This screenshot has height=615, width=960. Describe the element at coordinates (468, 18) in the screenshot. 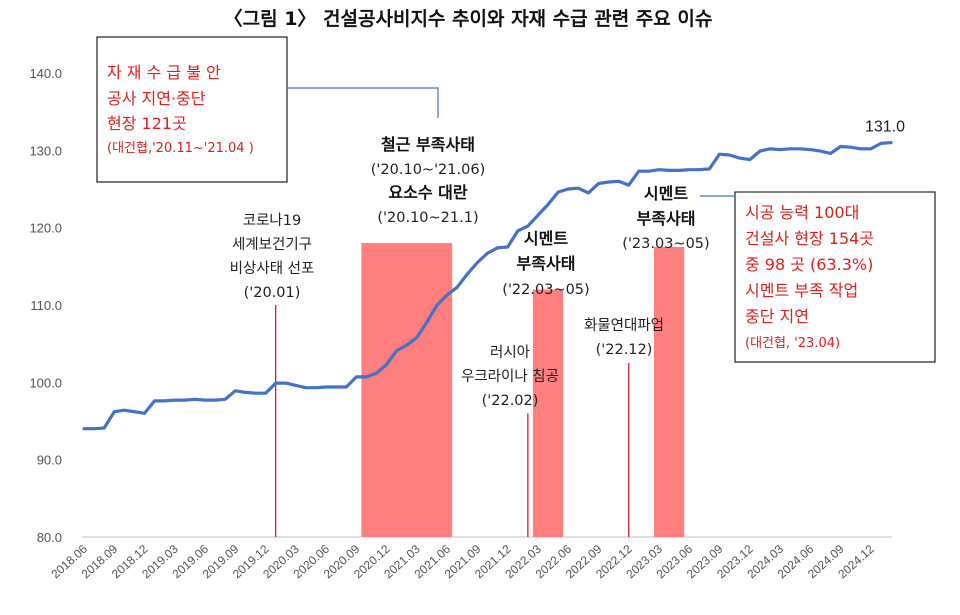

I see `chart-title: 〈그림 1〉 건설공사비지수 추이와 자재 수급 관련 주요 이슈` at that location.